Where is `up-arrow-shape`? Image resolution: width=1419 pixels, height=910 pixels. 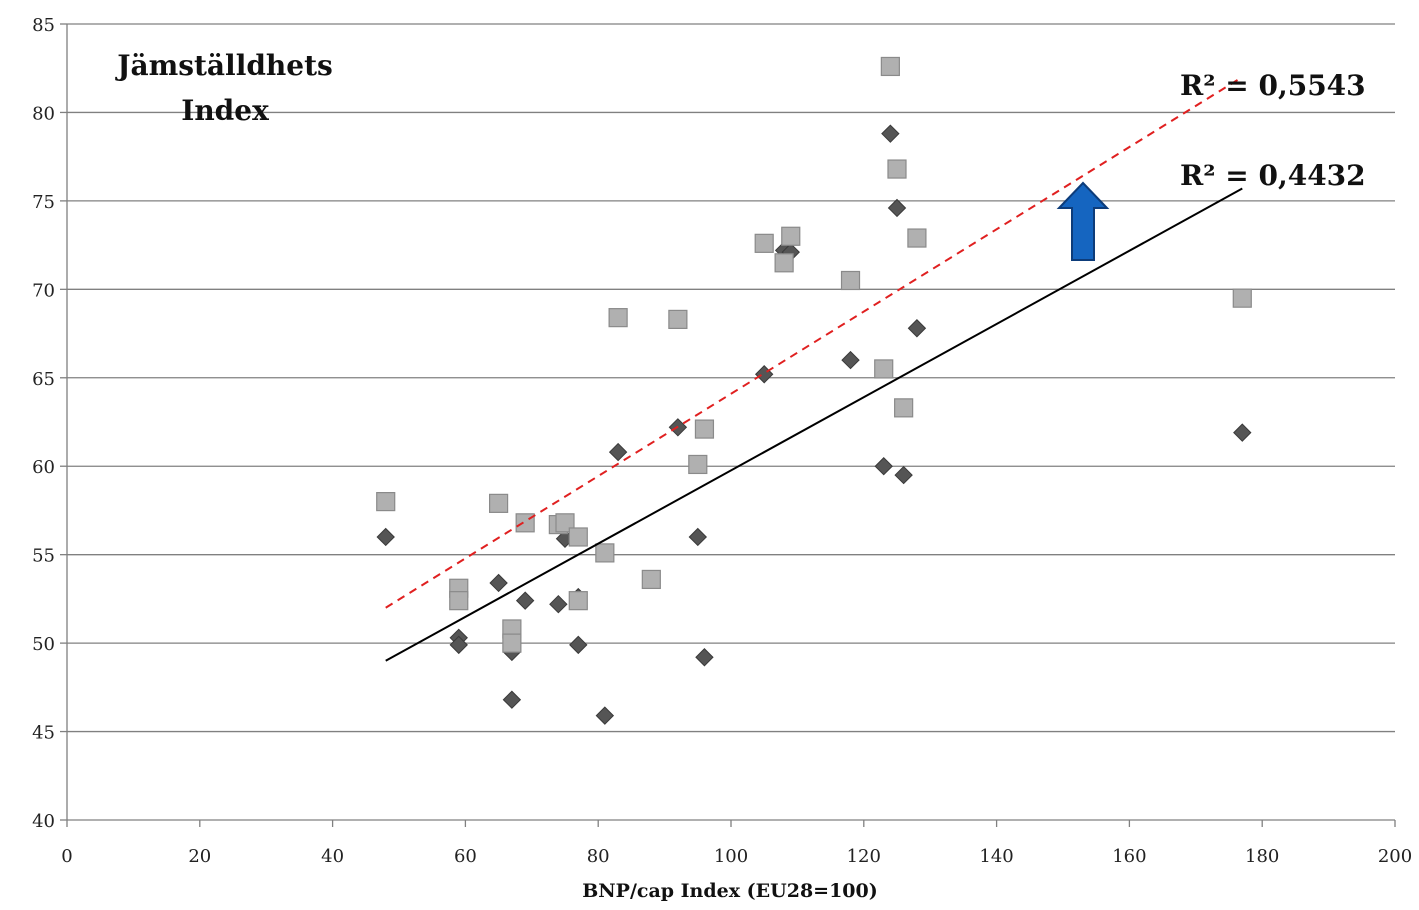
up-arrow-shape is located at coordinates (1083, 221).